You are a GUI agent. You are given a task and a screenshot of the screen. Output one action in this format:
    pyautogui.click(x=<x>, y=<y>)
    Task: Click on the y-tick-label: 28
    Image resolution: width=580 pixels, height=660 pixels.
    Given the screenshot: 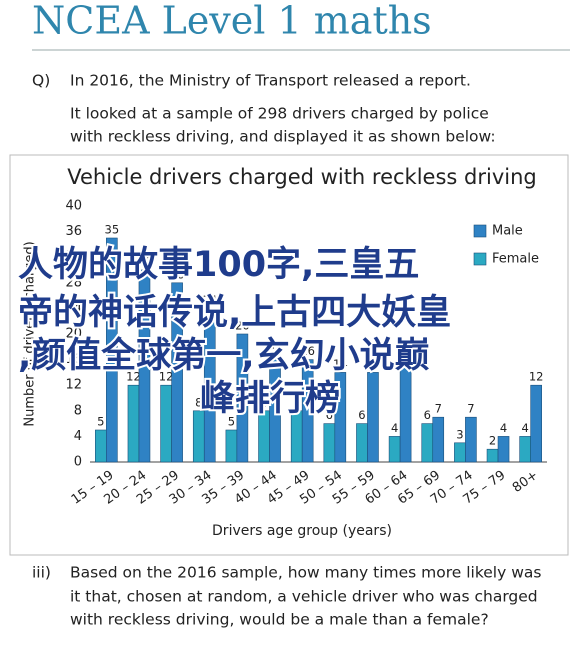 What is the action you would take?
    pyautogui.click(x=73, y=282)
    